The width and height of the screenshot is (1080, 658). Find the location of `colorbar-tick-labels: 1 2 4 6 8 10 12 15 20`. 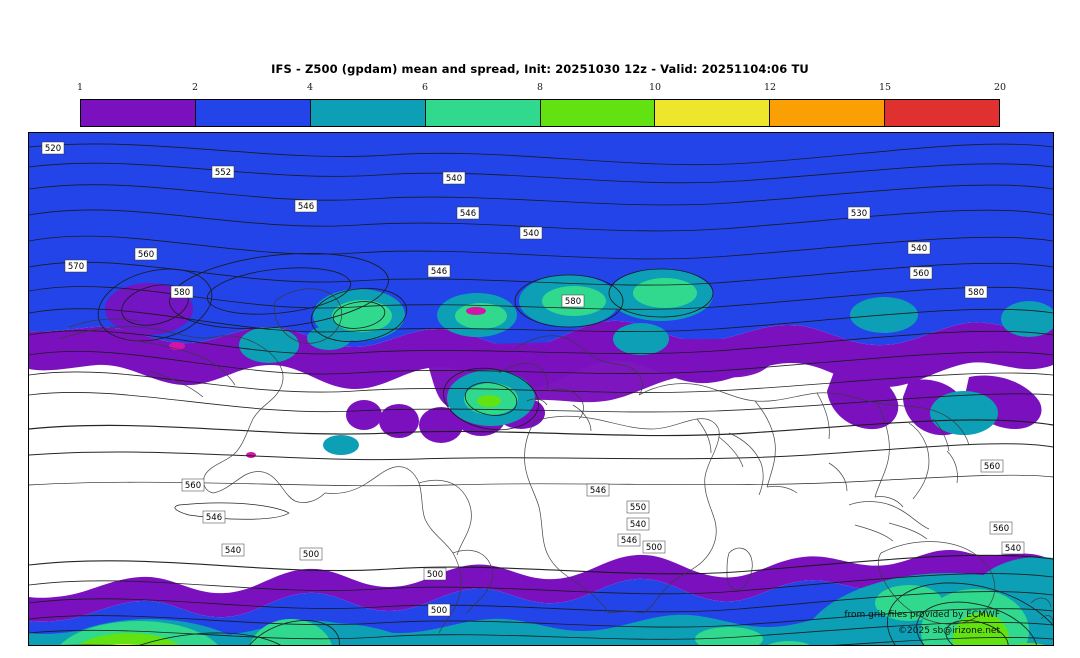

colorbar-tick-labels: 1 2 4 6 8 10 12 15 20 is located at coordinates (541, 89).